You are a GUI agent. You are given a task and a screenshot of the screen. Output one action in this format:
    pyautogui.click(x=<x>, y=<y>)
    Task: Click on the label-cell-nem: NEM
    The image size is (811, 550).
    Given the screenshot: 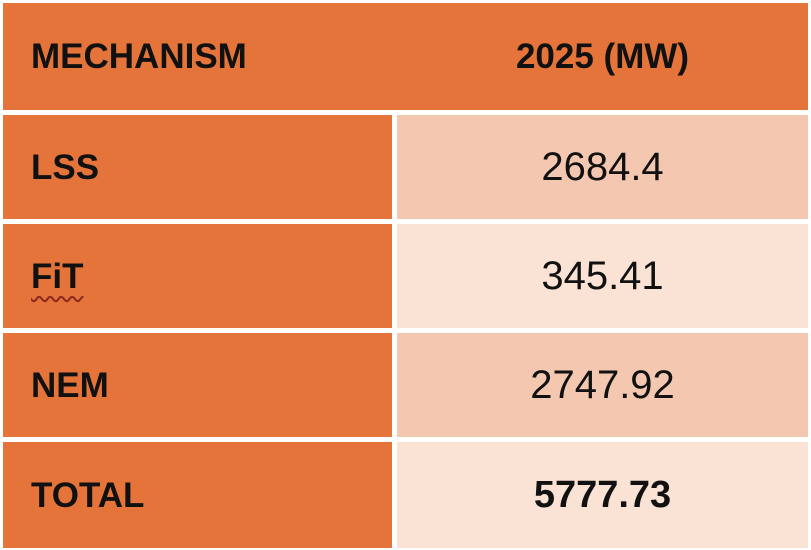 What is the action you would take?
    pyautogui.click(x=197, y=385)
    